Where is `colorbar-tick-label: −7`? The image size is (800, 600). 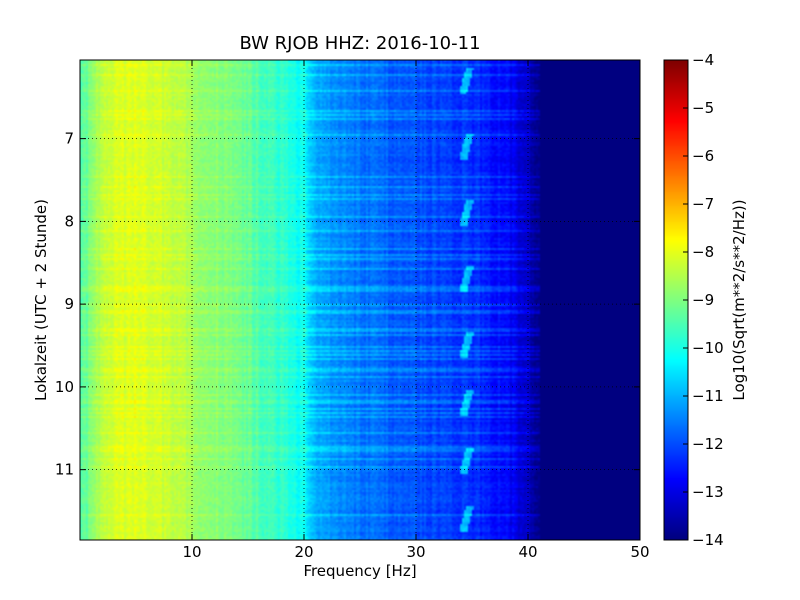
colorbar-tick-label: −7 is located at coordinates (703, 204).